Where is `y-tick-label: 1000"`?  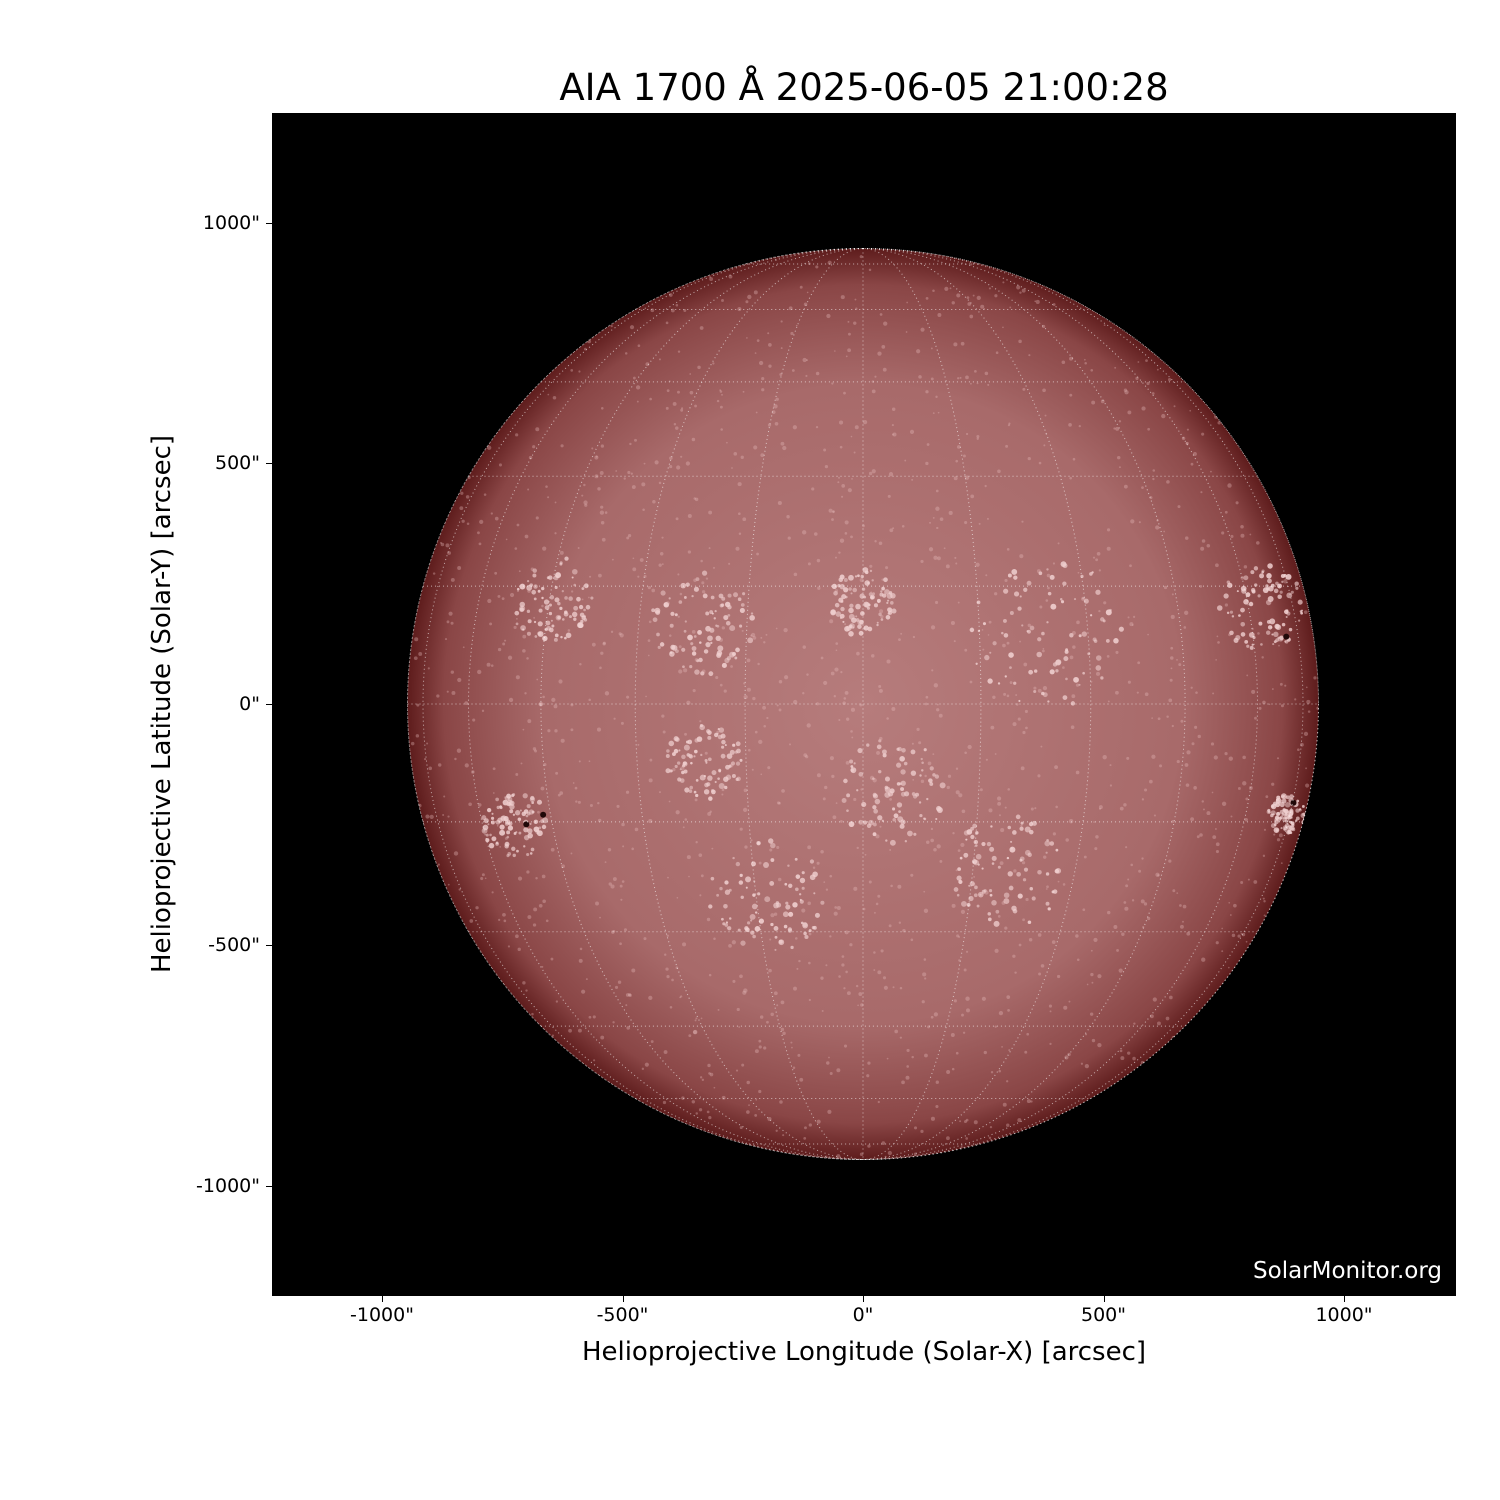 y-tick-label: 1000" is located at coordinates (231, 222).